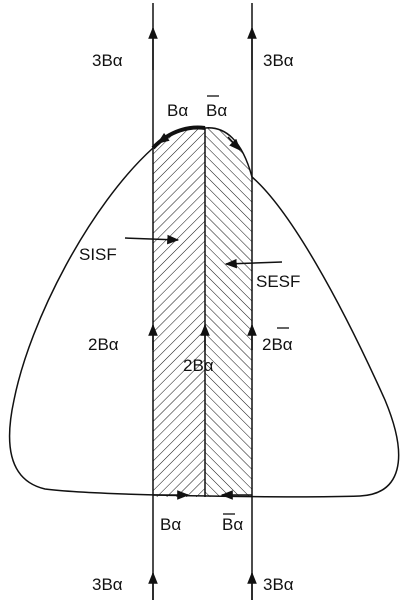 Image resolution: width=405 pixels, height=603 pixels. I want to click on label-bottom-left: 3Bα, so click(107, 584).